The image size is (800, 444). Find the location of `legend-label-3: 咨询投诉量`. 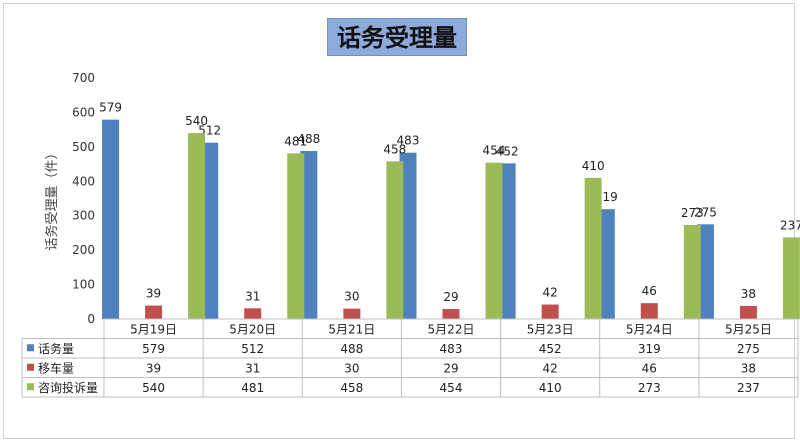

legend-label-3: 咨询投诉量 is located at coordinates (68, 387).